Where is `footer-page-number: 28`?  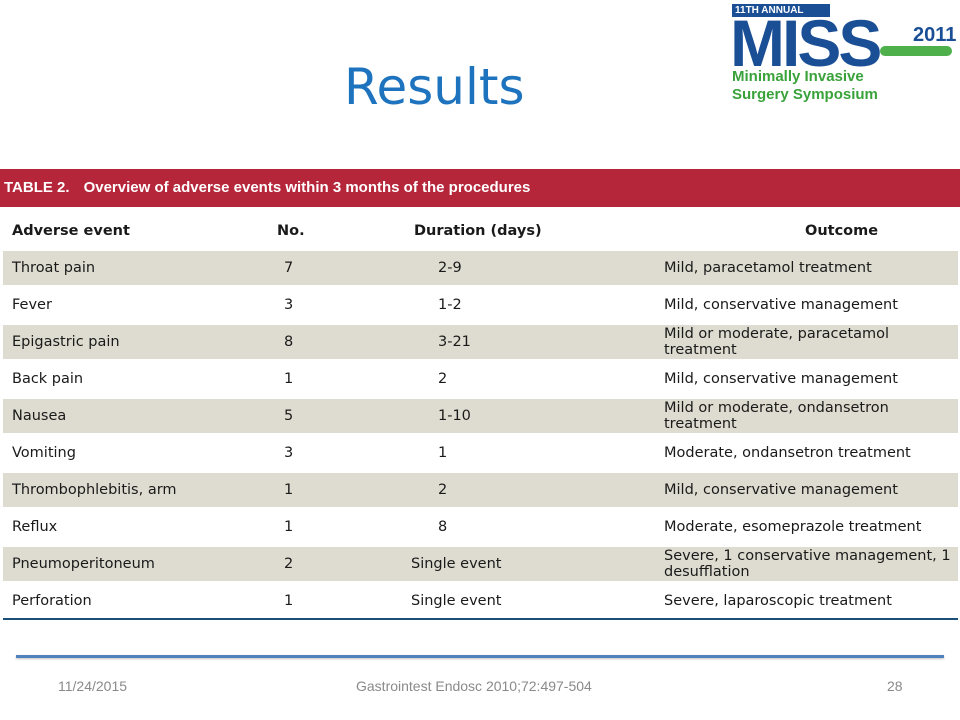 footer-page-number: 28 is located at coordinates (895, 686).